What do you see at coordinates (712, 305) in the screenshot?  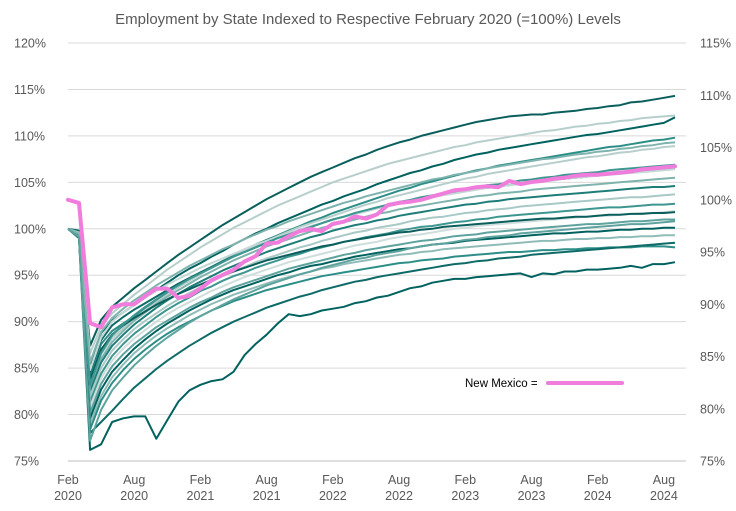 I see `right-tick-label: 90%` at bounding box center [712, 305].